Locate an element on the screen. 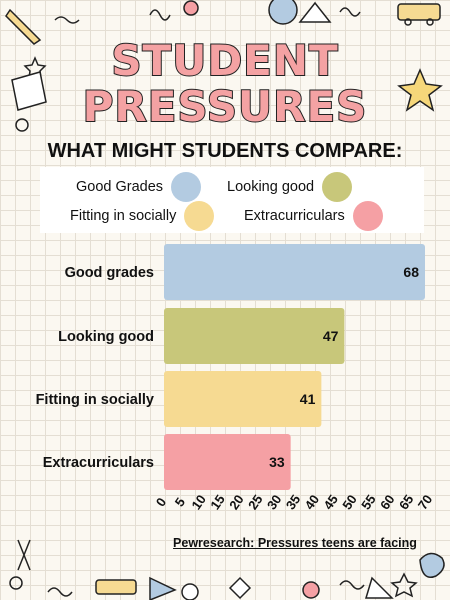 The width and height of the screenshot is (450, 600). x-tick-label: 20 is located at coordinates (236, 502).